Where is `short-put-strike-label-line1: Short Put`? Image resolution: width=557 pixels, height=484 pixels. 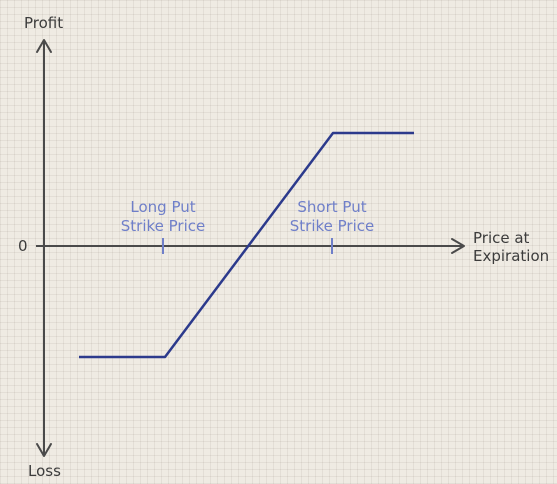 short-put-strike-label-line1: Short Put is located at coordinates (332, 207).